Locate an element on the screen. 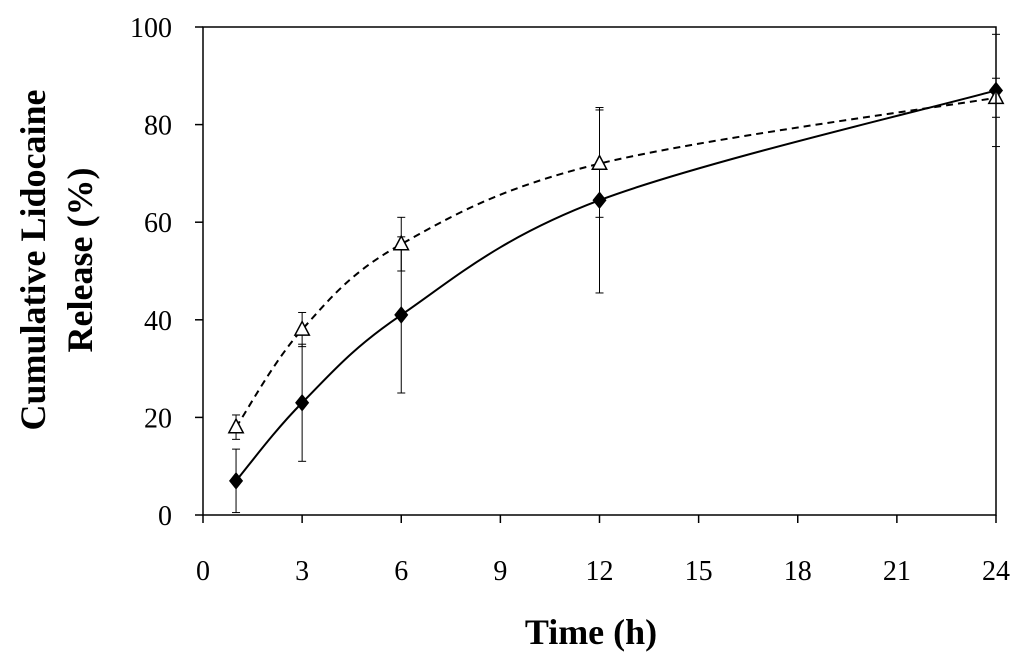  y-tick-label: 0 is located at coordinates (165, 516).